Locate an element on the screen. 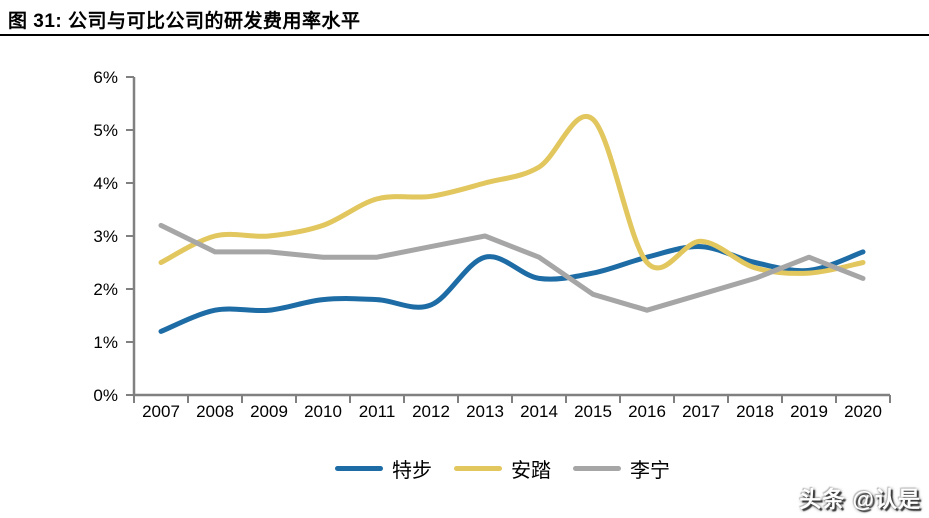 This screenshot has height=518, width=929. y-tick-label: 3% is located at coordinates (105, 236).